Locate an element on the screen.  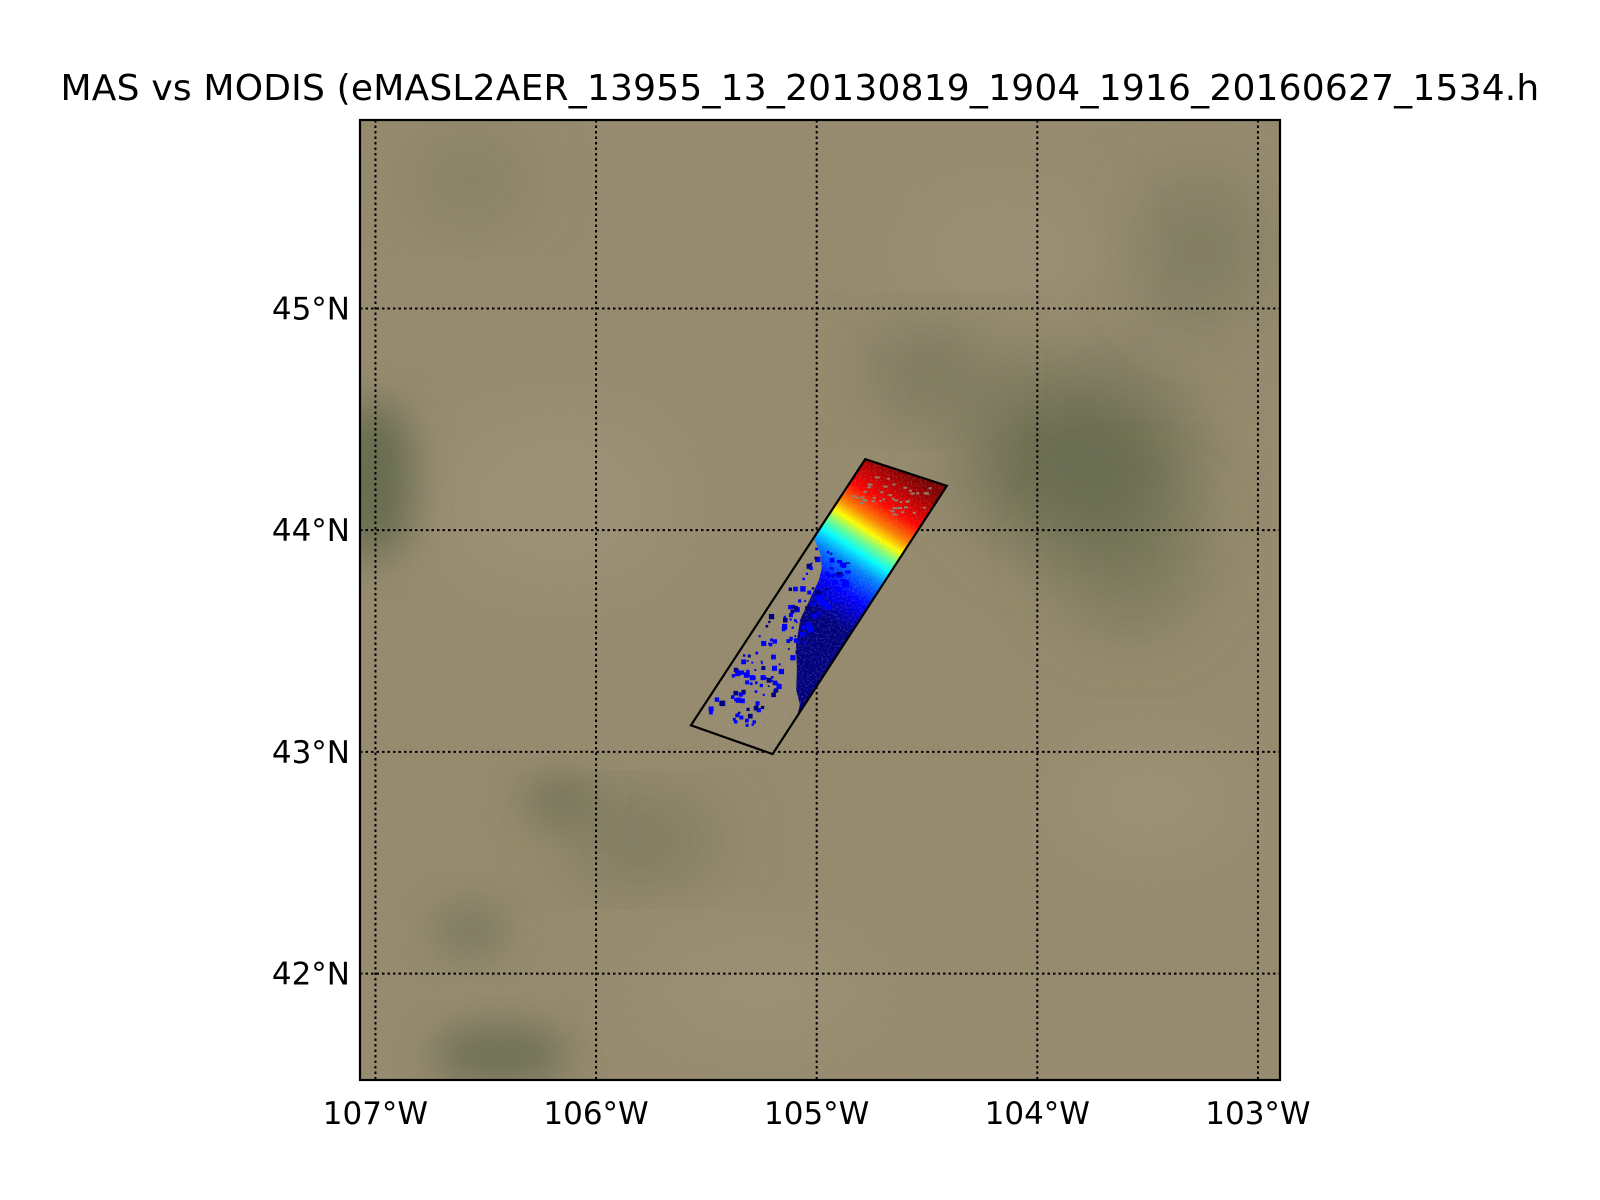
longitude-label: 107°W is located at coordinates (375, 1114).